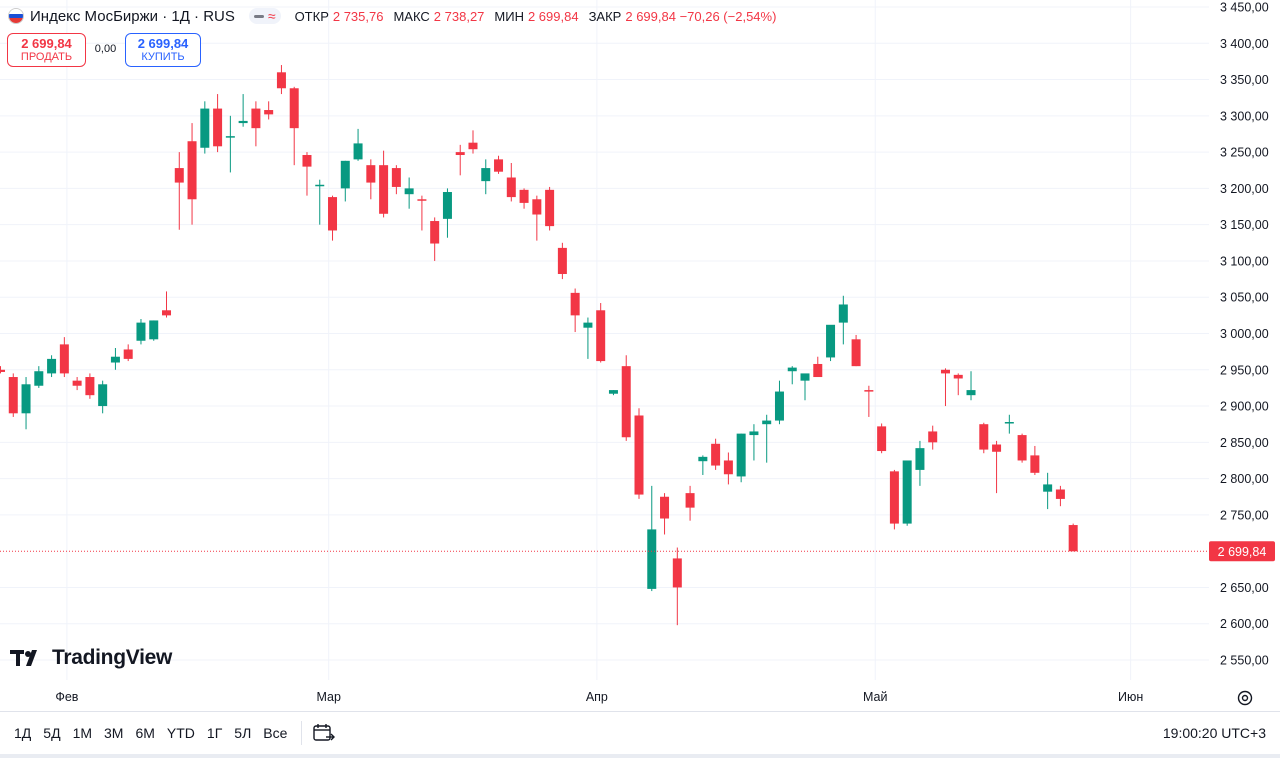  What do you see at coordinates (180, 733) in the screenshot?
I see `range-button: YTD` at bounding box center [180, 733].